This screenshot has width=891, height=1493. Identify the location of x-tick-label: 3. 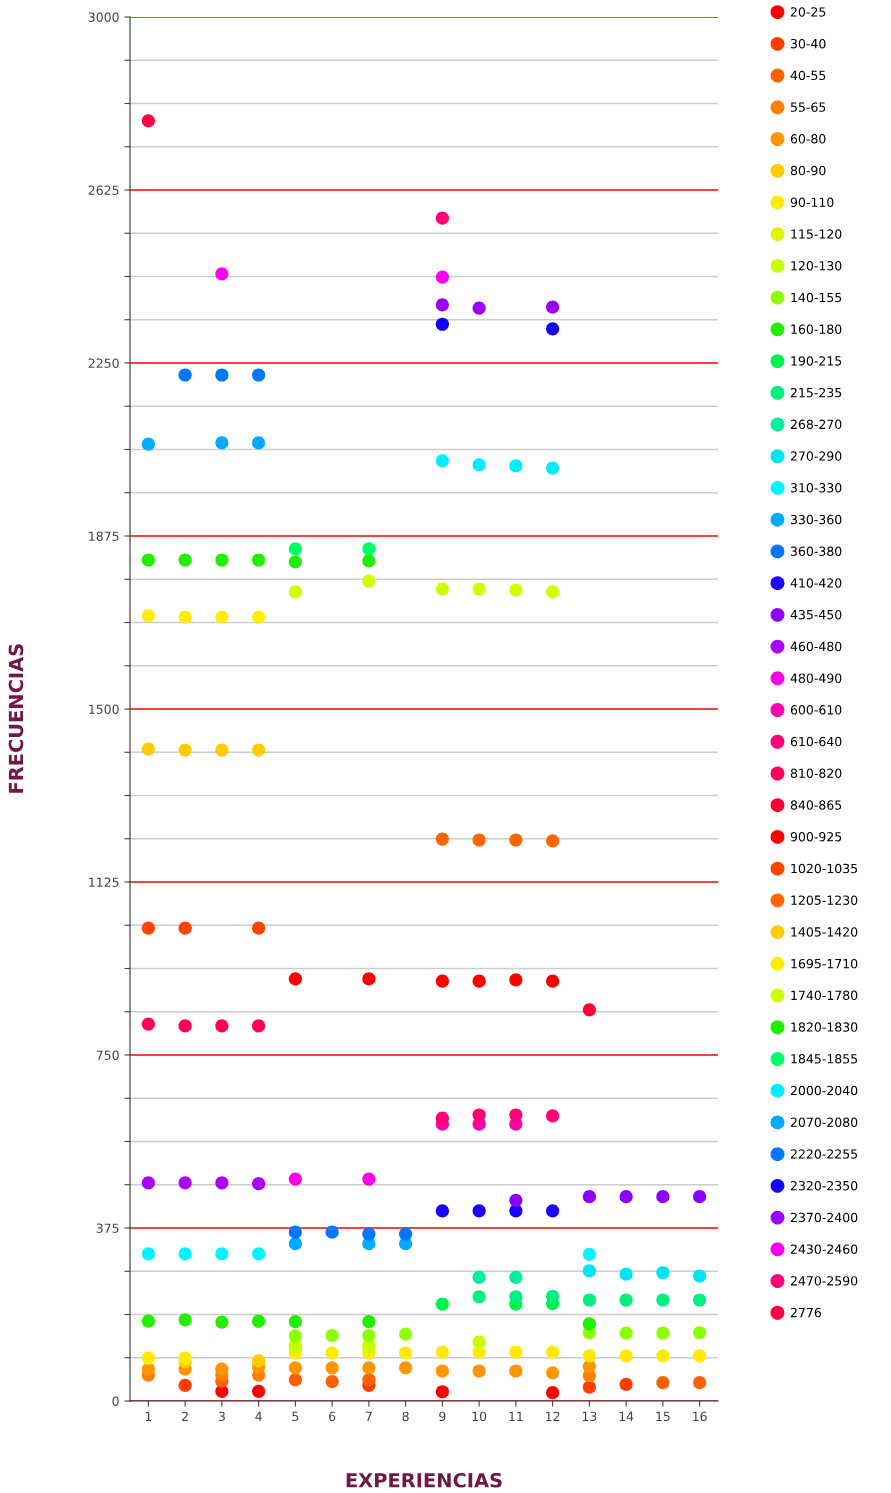
(221, 1416).